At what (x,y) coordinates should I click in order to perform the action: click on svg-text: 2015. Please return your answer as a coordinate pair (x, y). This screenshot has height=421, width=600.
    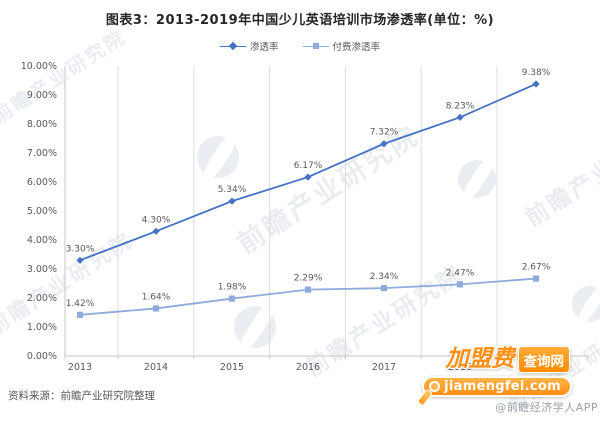
    Looking at the image, I should click on (232, 367).